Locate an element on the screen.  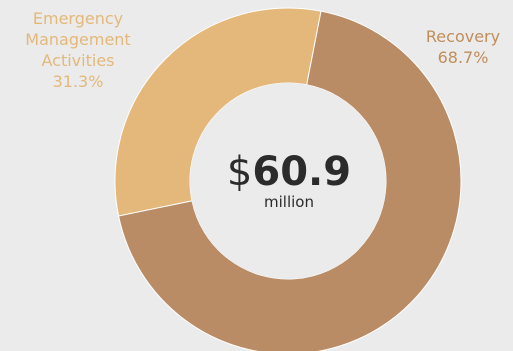
center-total-number: 60.9 is located at coordinates (302, 172).